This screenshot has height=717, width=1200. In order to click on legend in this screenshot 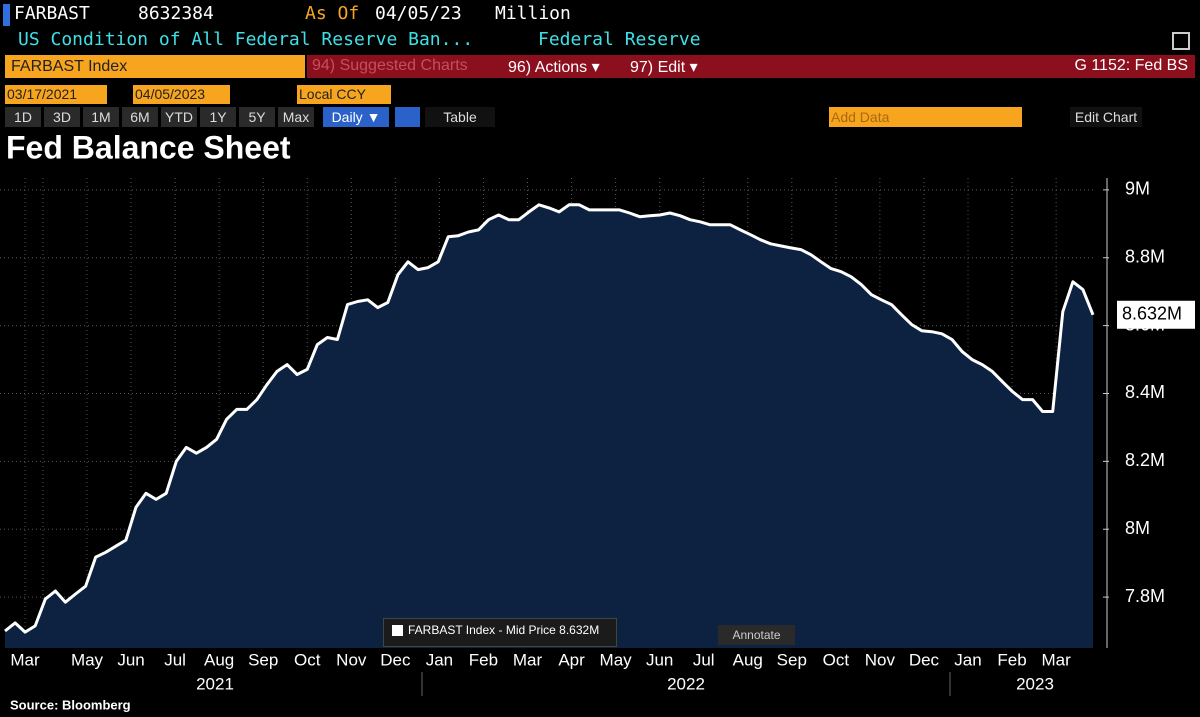, I will do `click(500, 632)`.